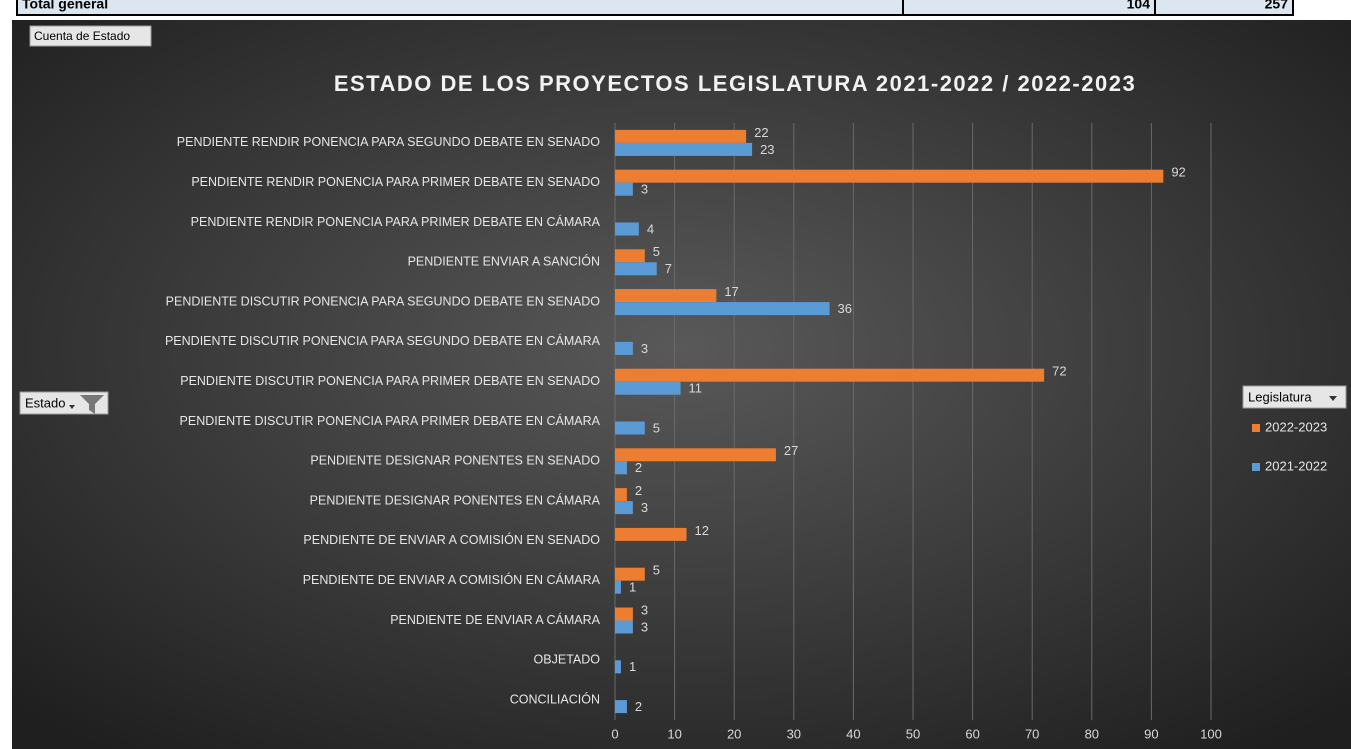  What do you see at coordinates (614, 733) in the screenshot?
I see `x-tick-label: 0` at bounding box center [614, 733].